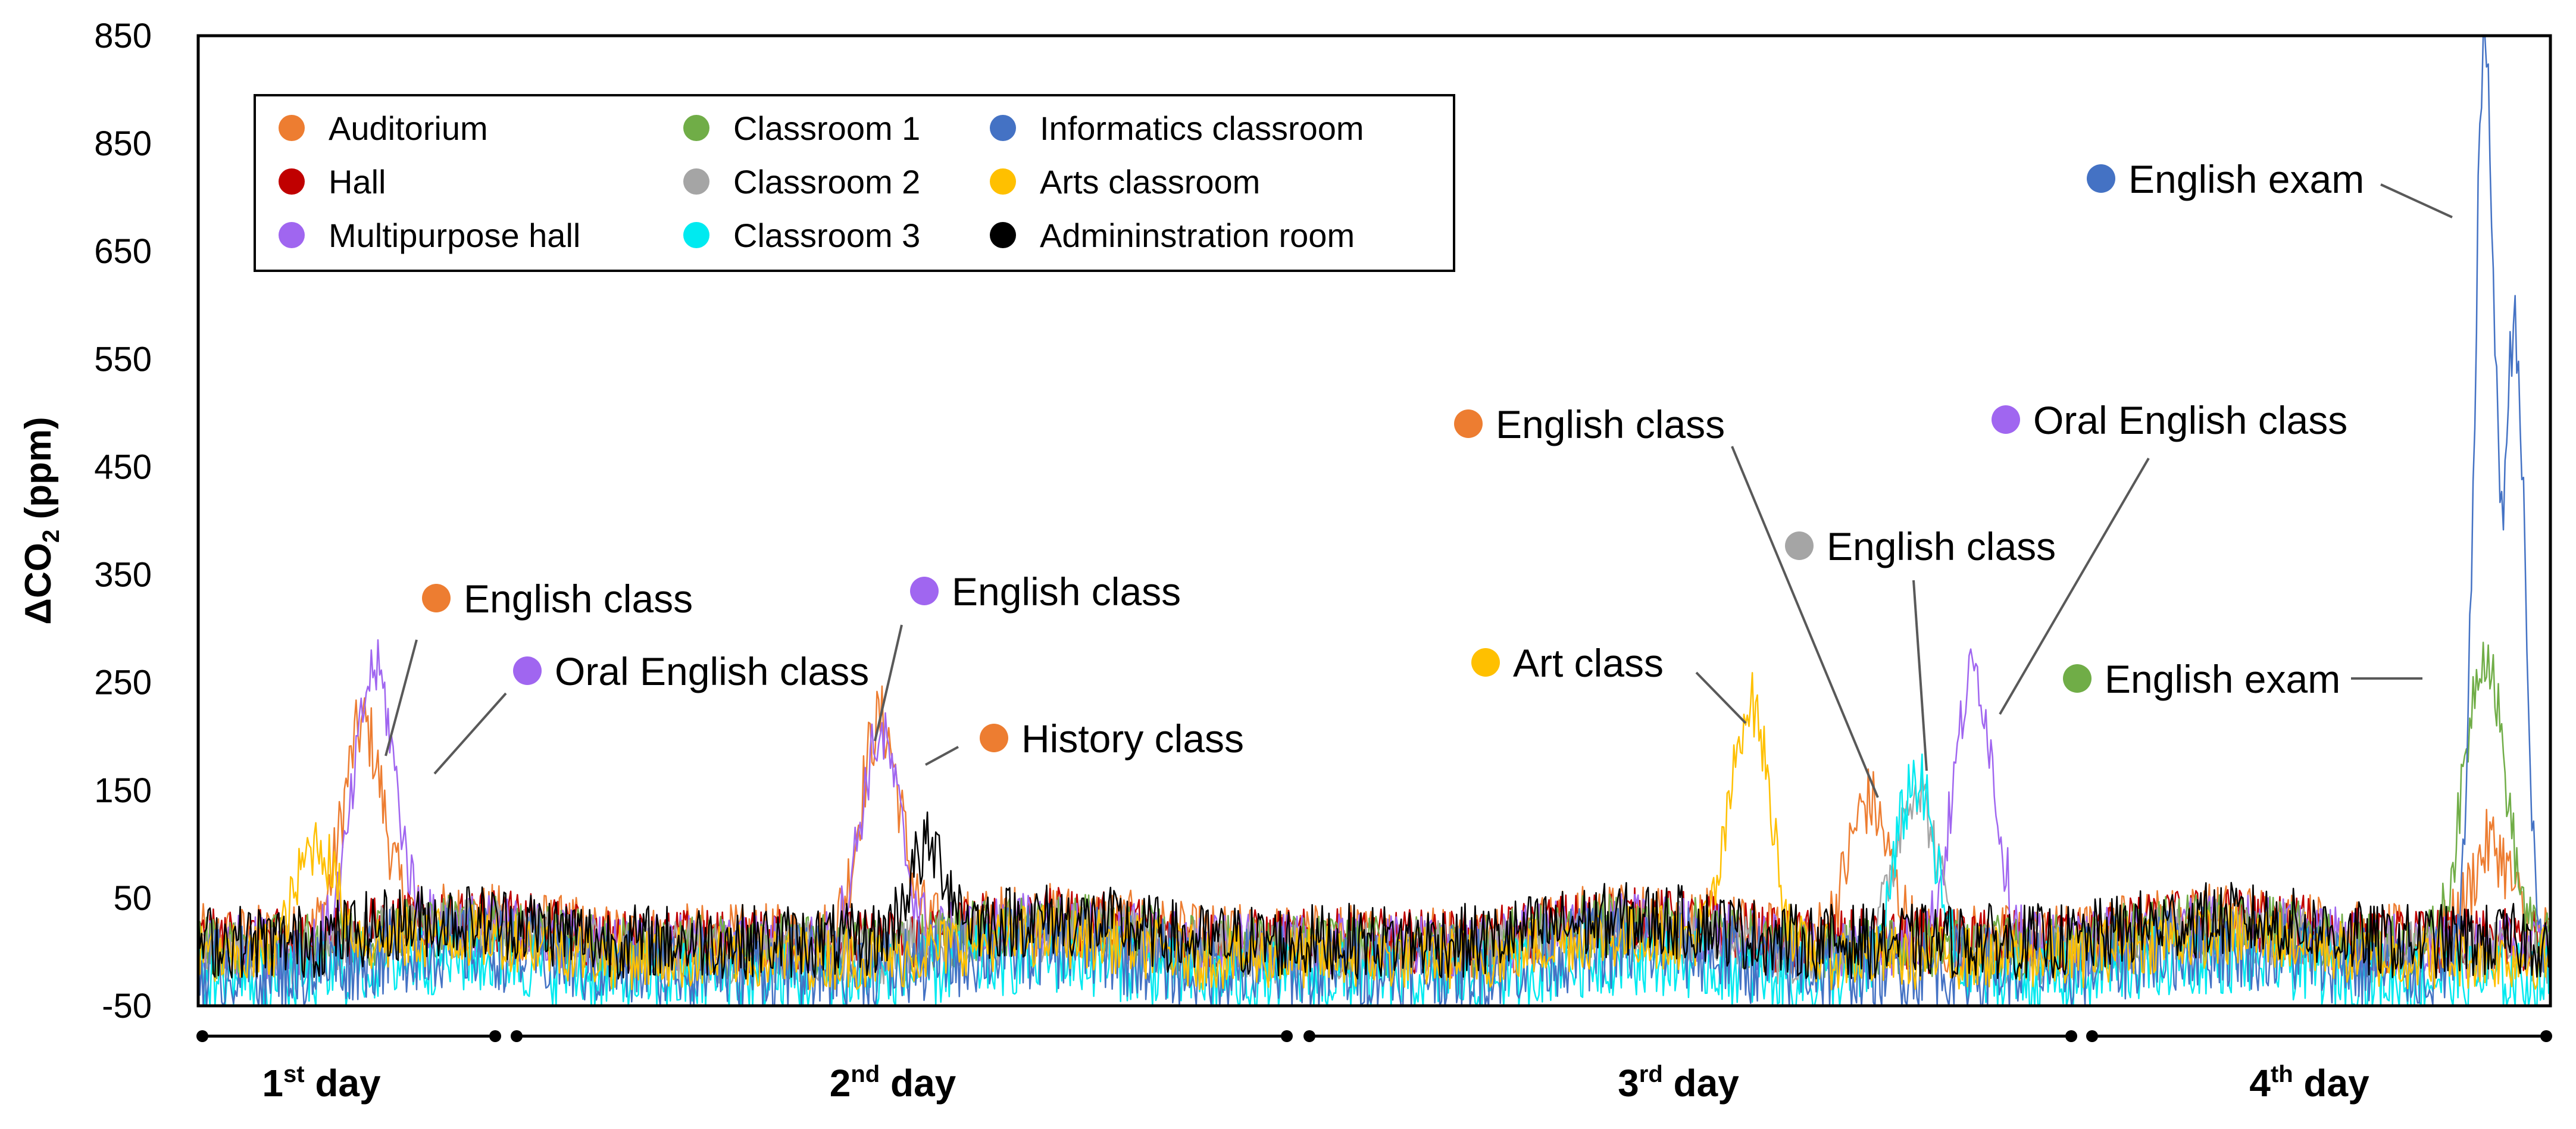 The width and height of the screenshot is (2576, 1129). What do you see at coordinates (1374, 895) in the screenshot?
I see `series-line-admininstration-room` at bounding box center [1374, 895].